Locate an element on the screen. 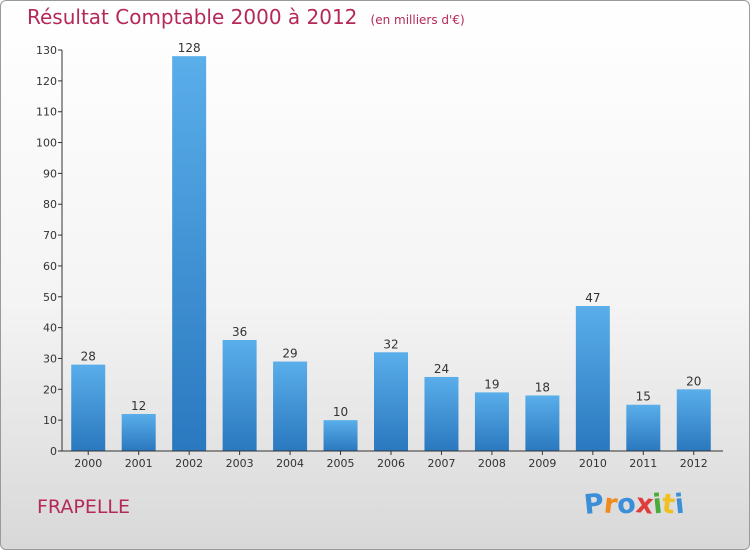 The image size is (750, 550). y-tick-label: 50 is located at coordinates (50, 297).